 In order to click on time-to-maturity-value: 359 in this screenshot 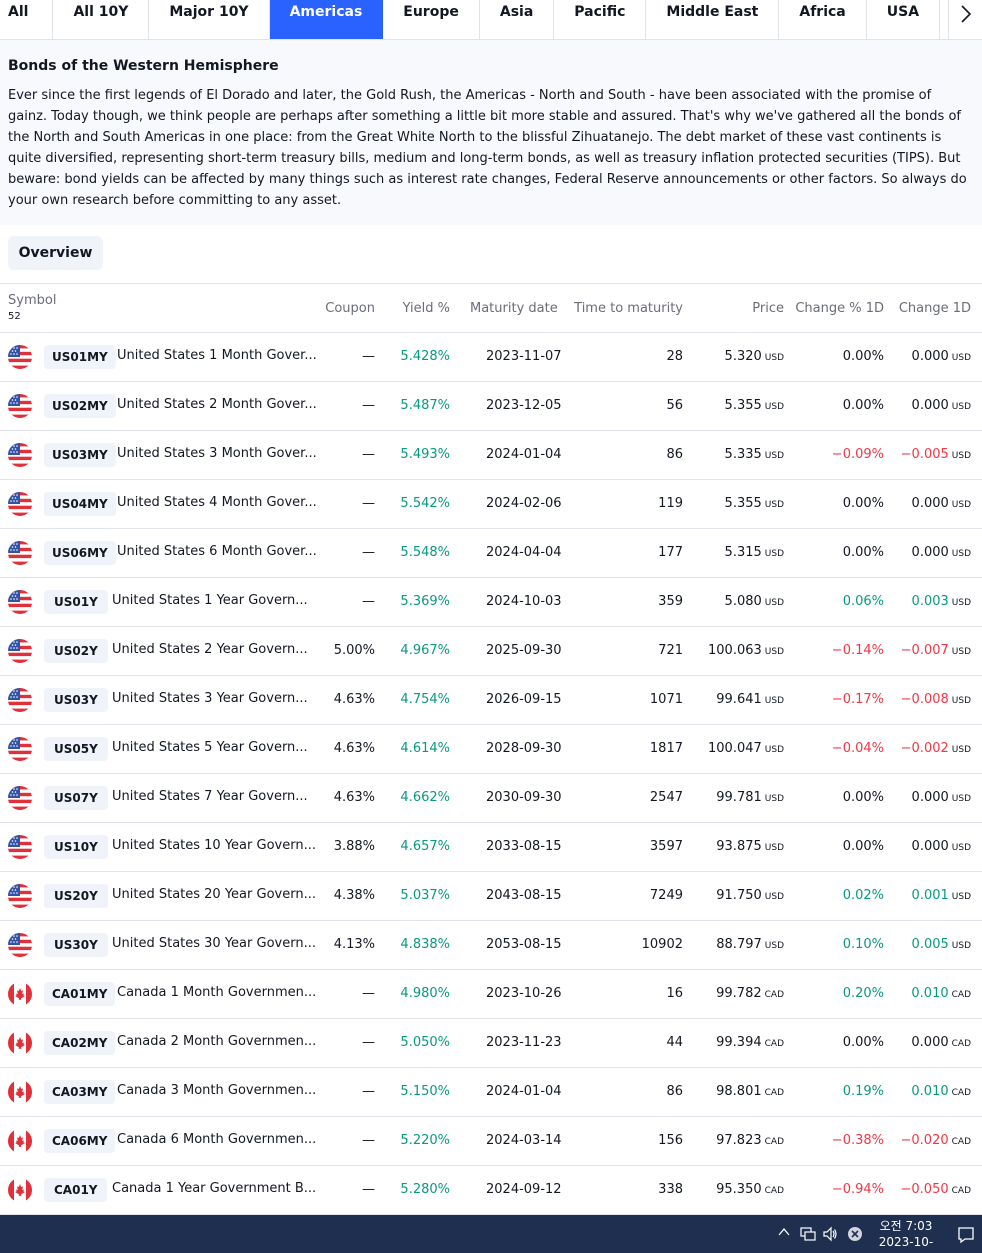, I will do `click(670, 601)`.